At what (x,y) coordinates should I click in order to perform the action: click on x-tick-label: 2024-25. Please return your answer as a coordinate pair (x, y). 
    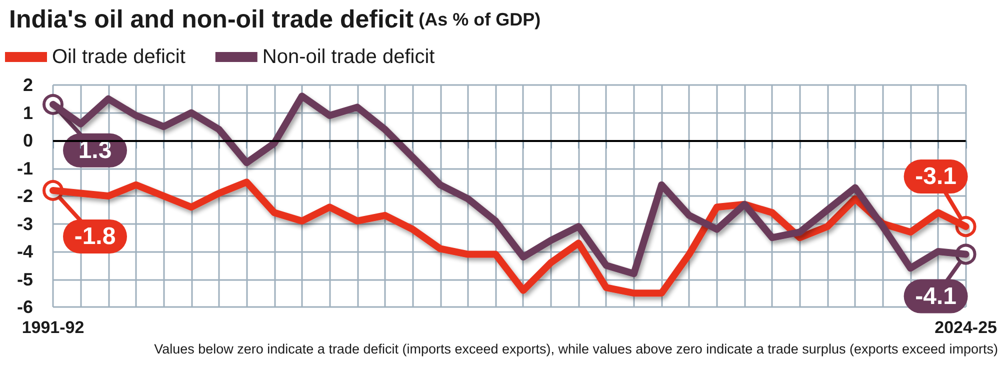
    Looking at the image, I should click on (965, 327).